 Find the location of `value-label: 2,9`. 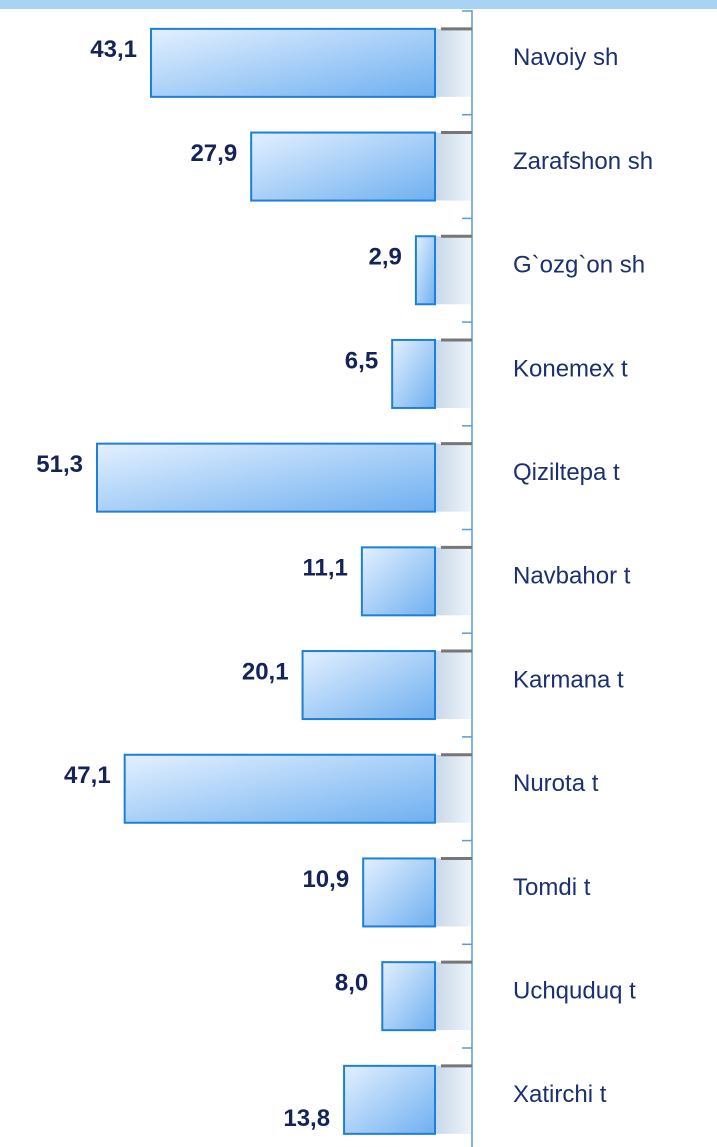

value-label: 2,9 is located at coordinates (385, 257).